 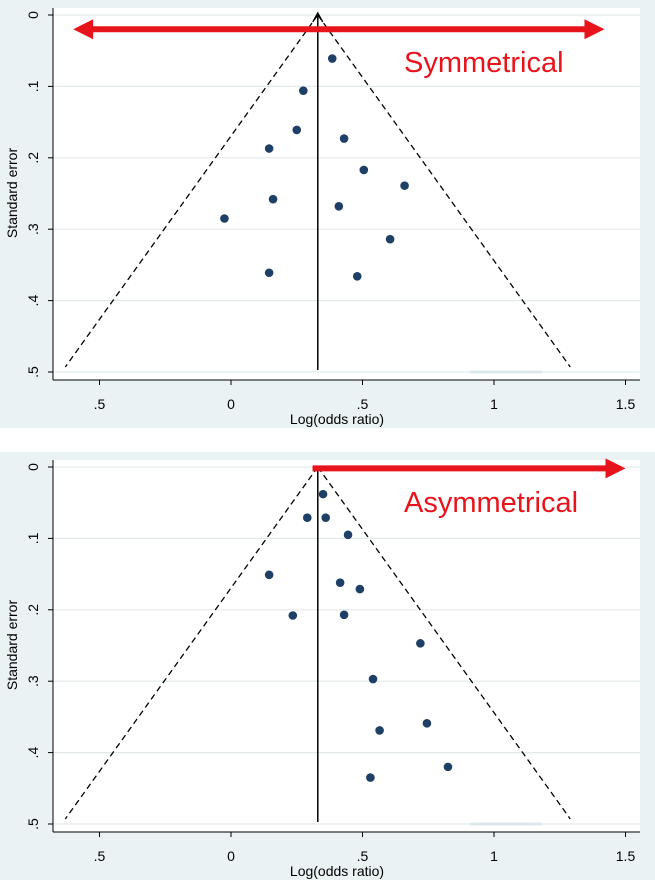 I want to click on badge-label: Symmetrical, so click(x=484, y=63).